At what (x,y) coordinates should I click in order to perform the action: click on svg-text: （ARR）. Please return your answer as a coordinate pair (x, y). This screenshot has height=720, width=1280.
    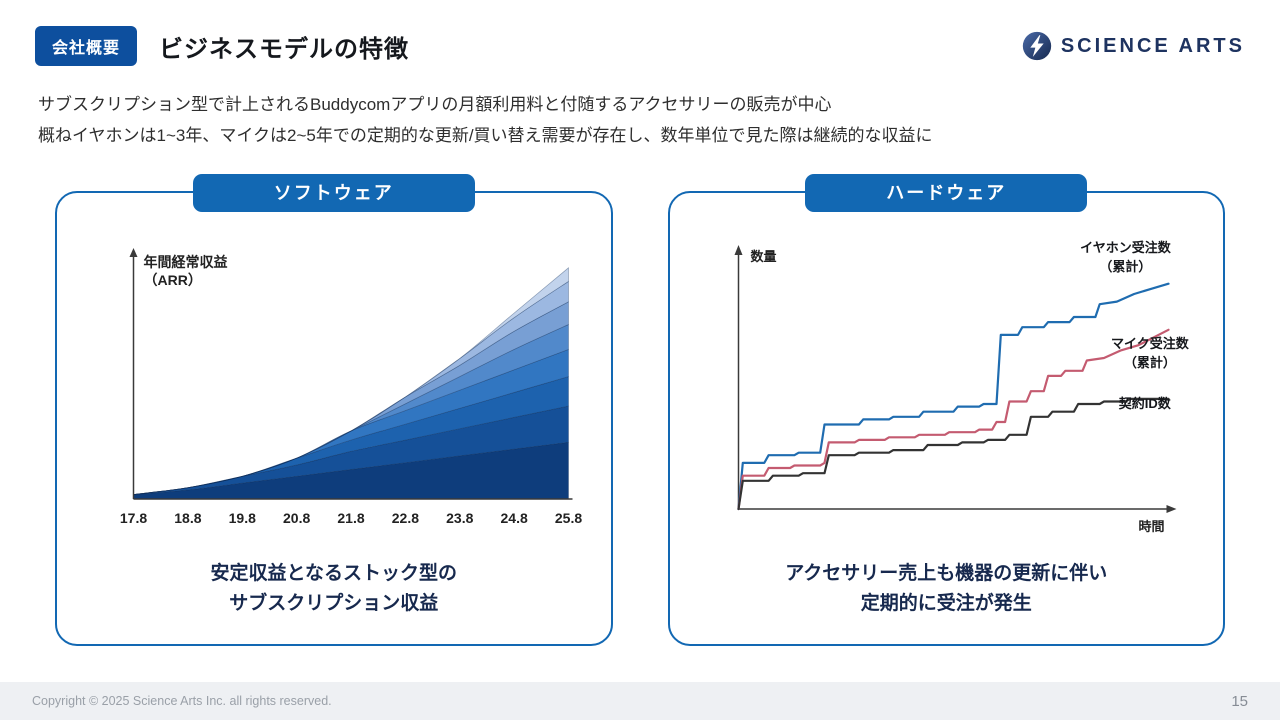
    Looking at the image, I should click on (173, 280).